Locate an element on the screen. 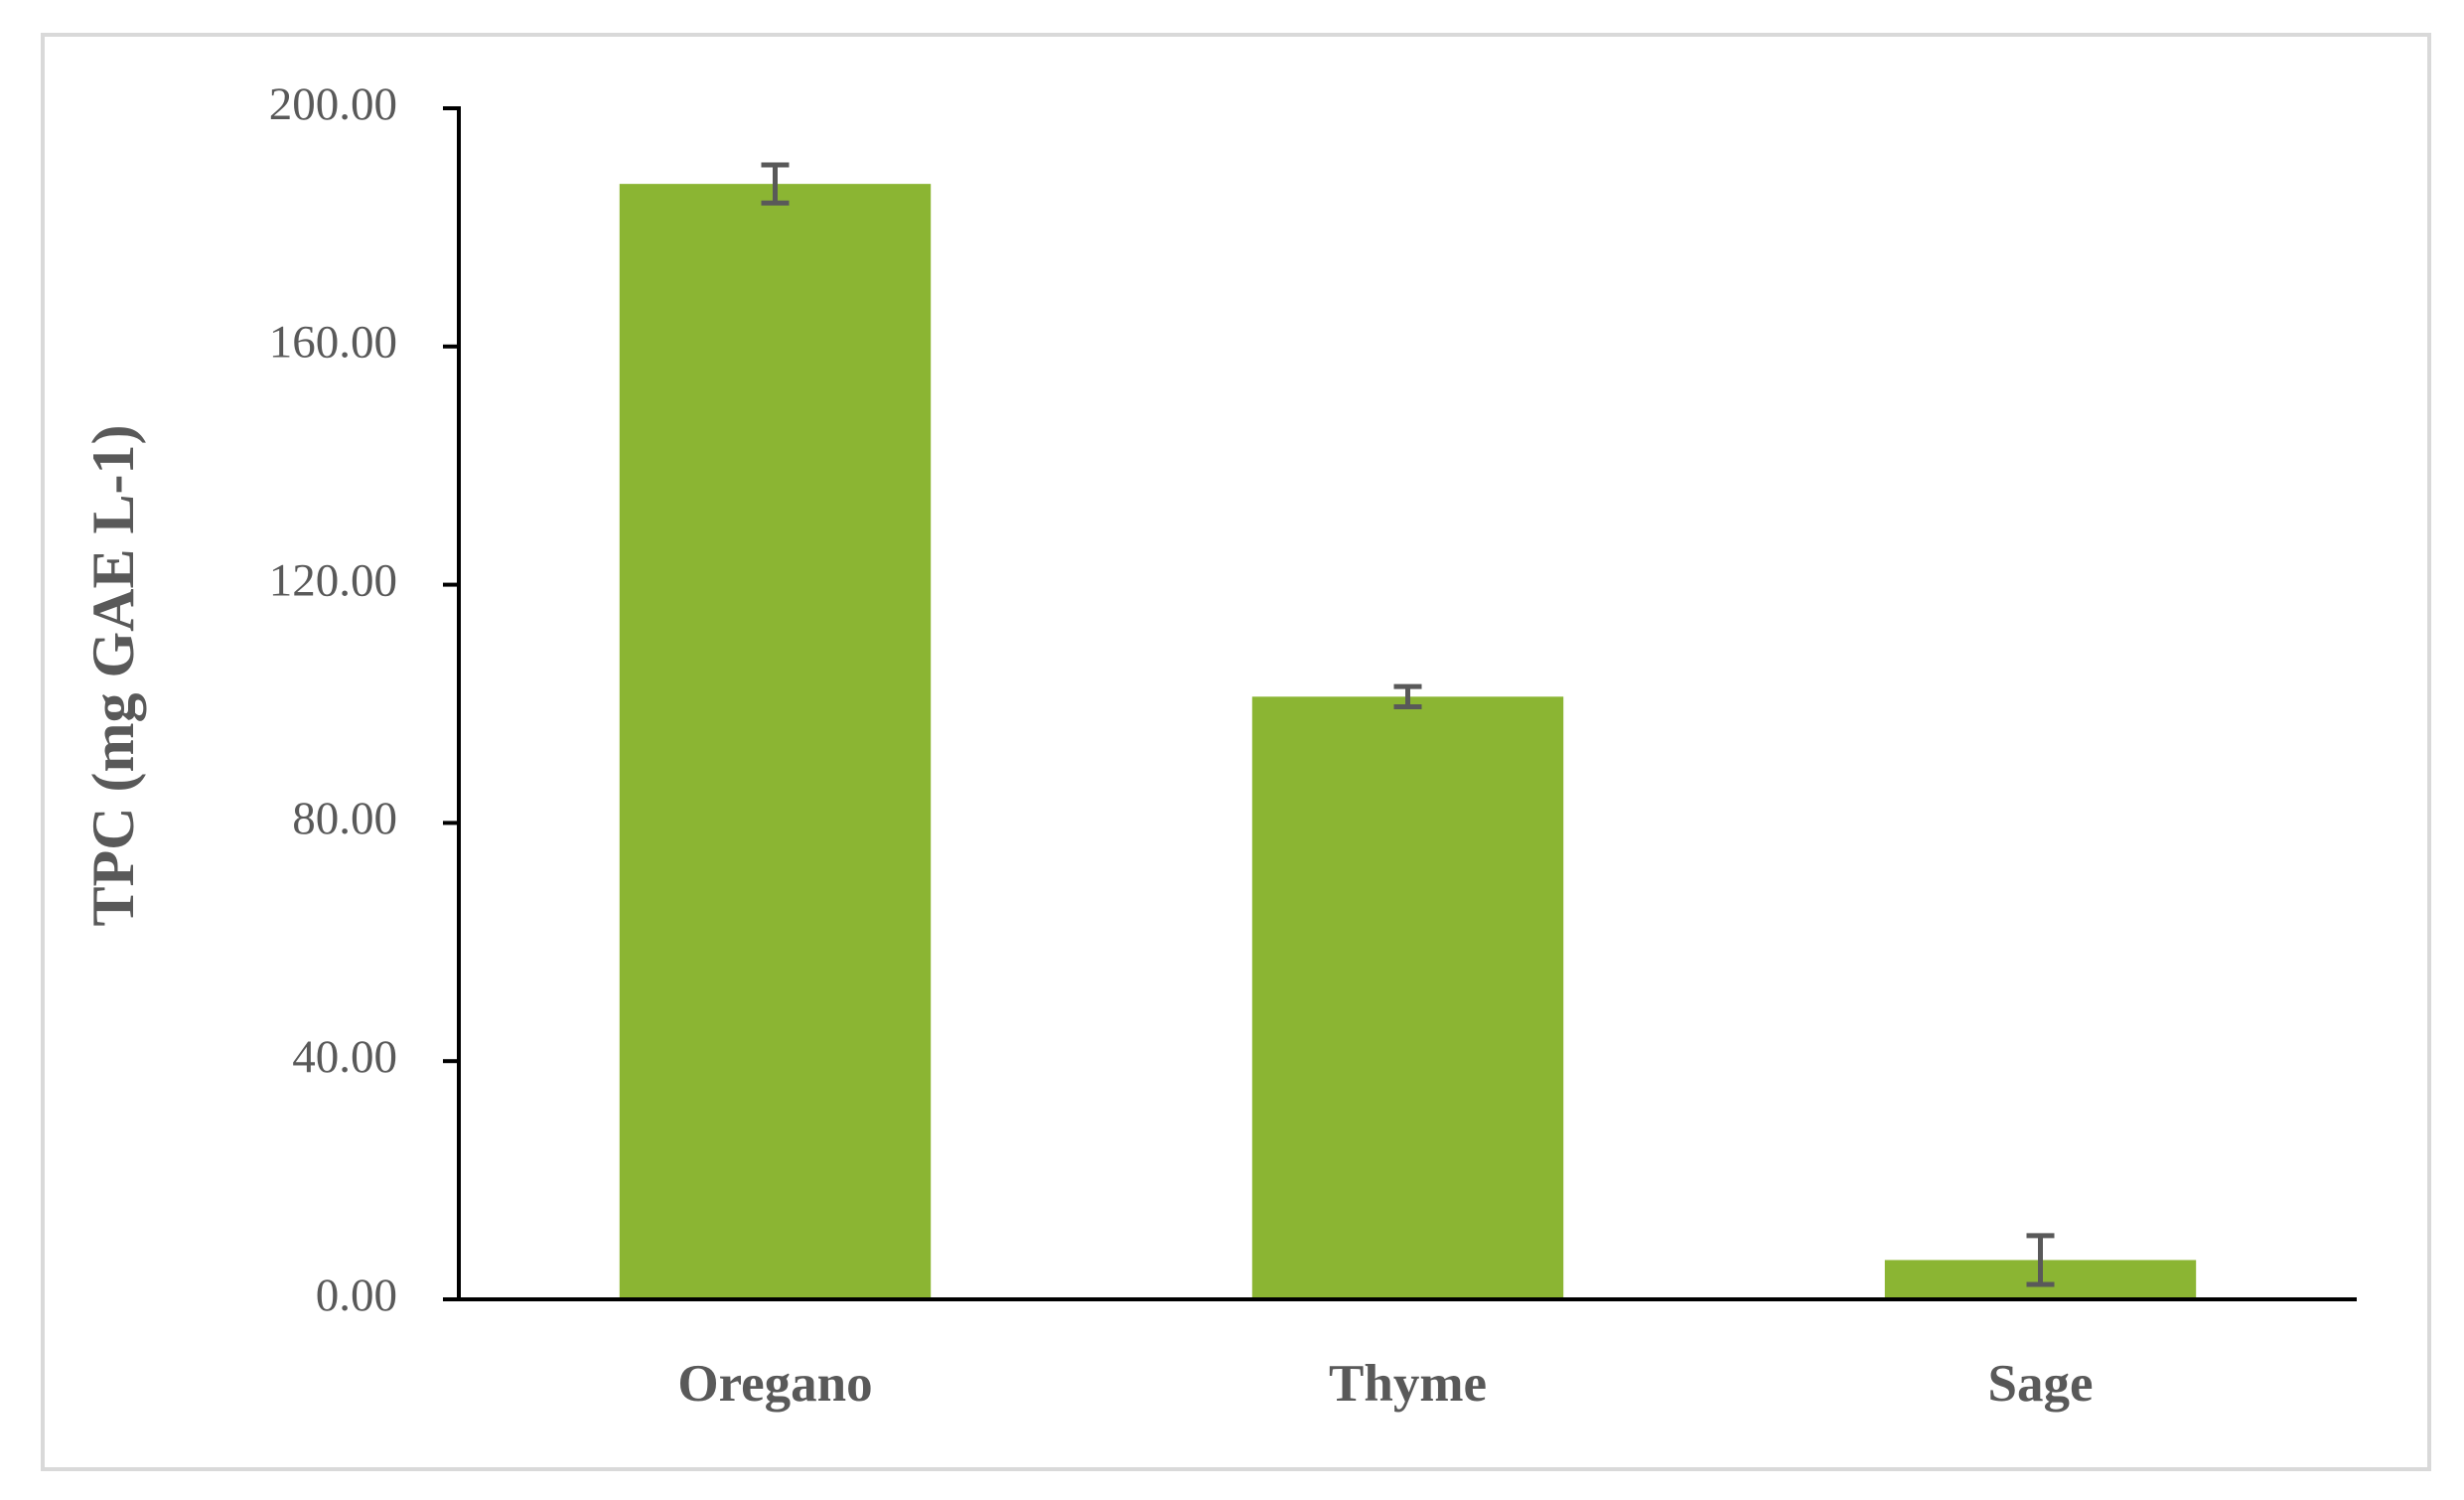  y-tick-label: 0.00 is located at coordinates (356, 1295).